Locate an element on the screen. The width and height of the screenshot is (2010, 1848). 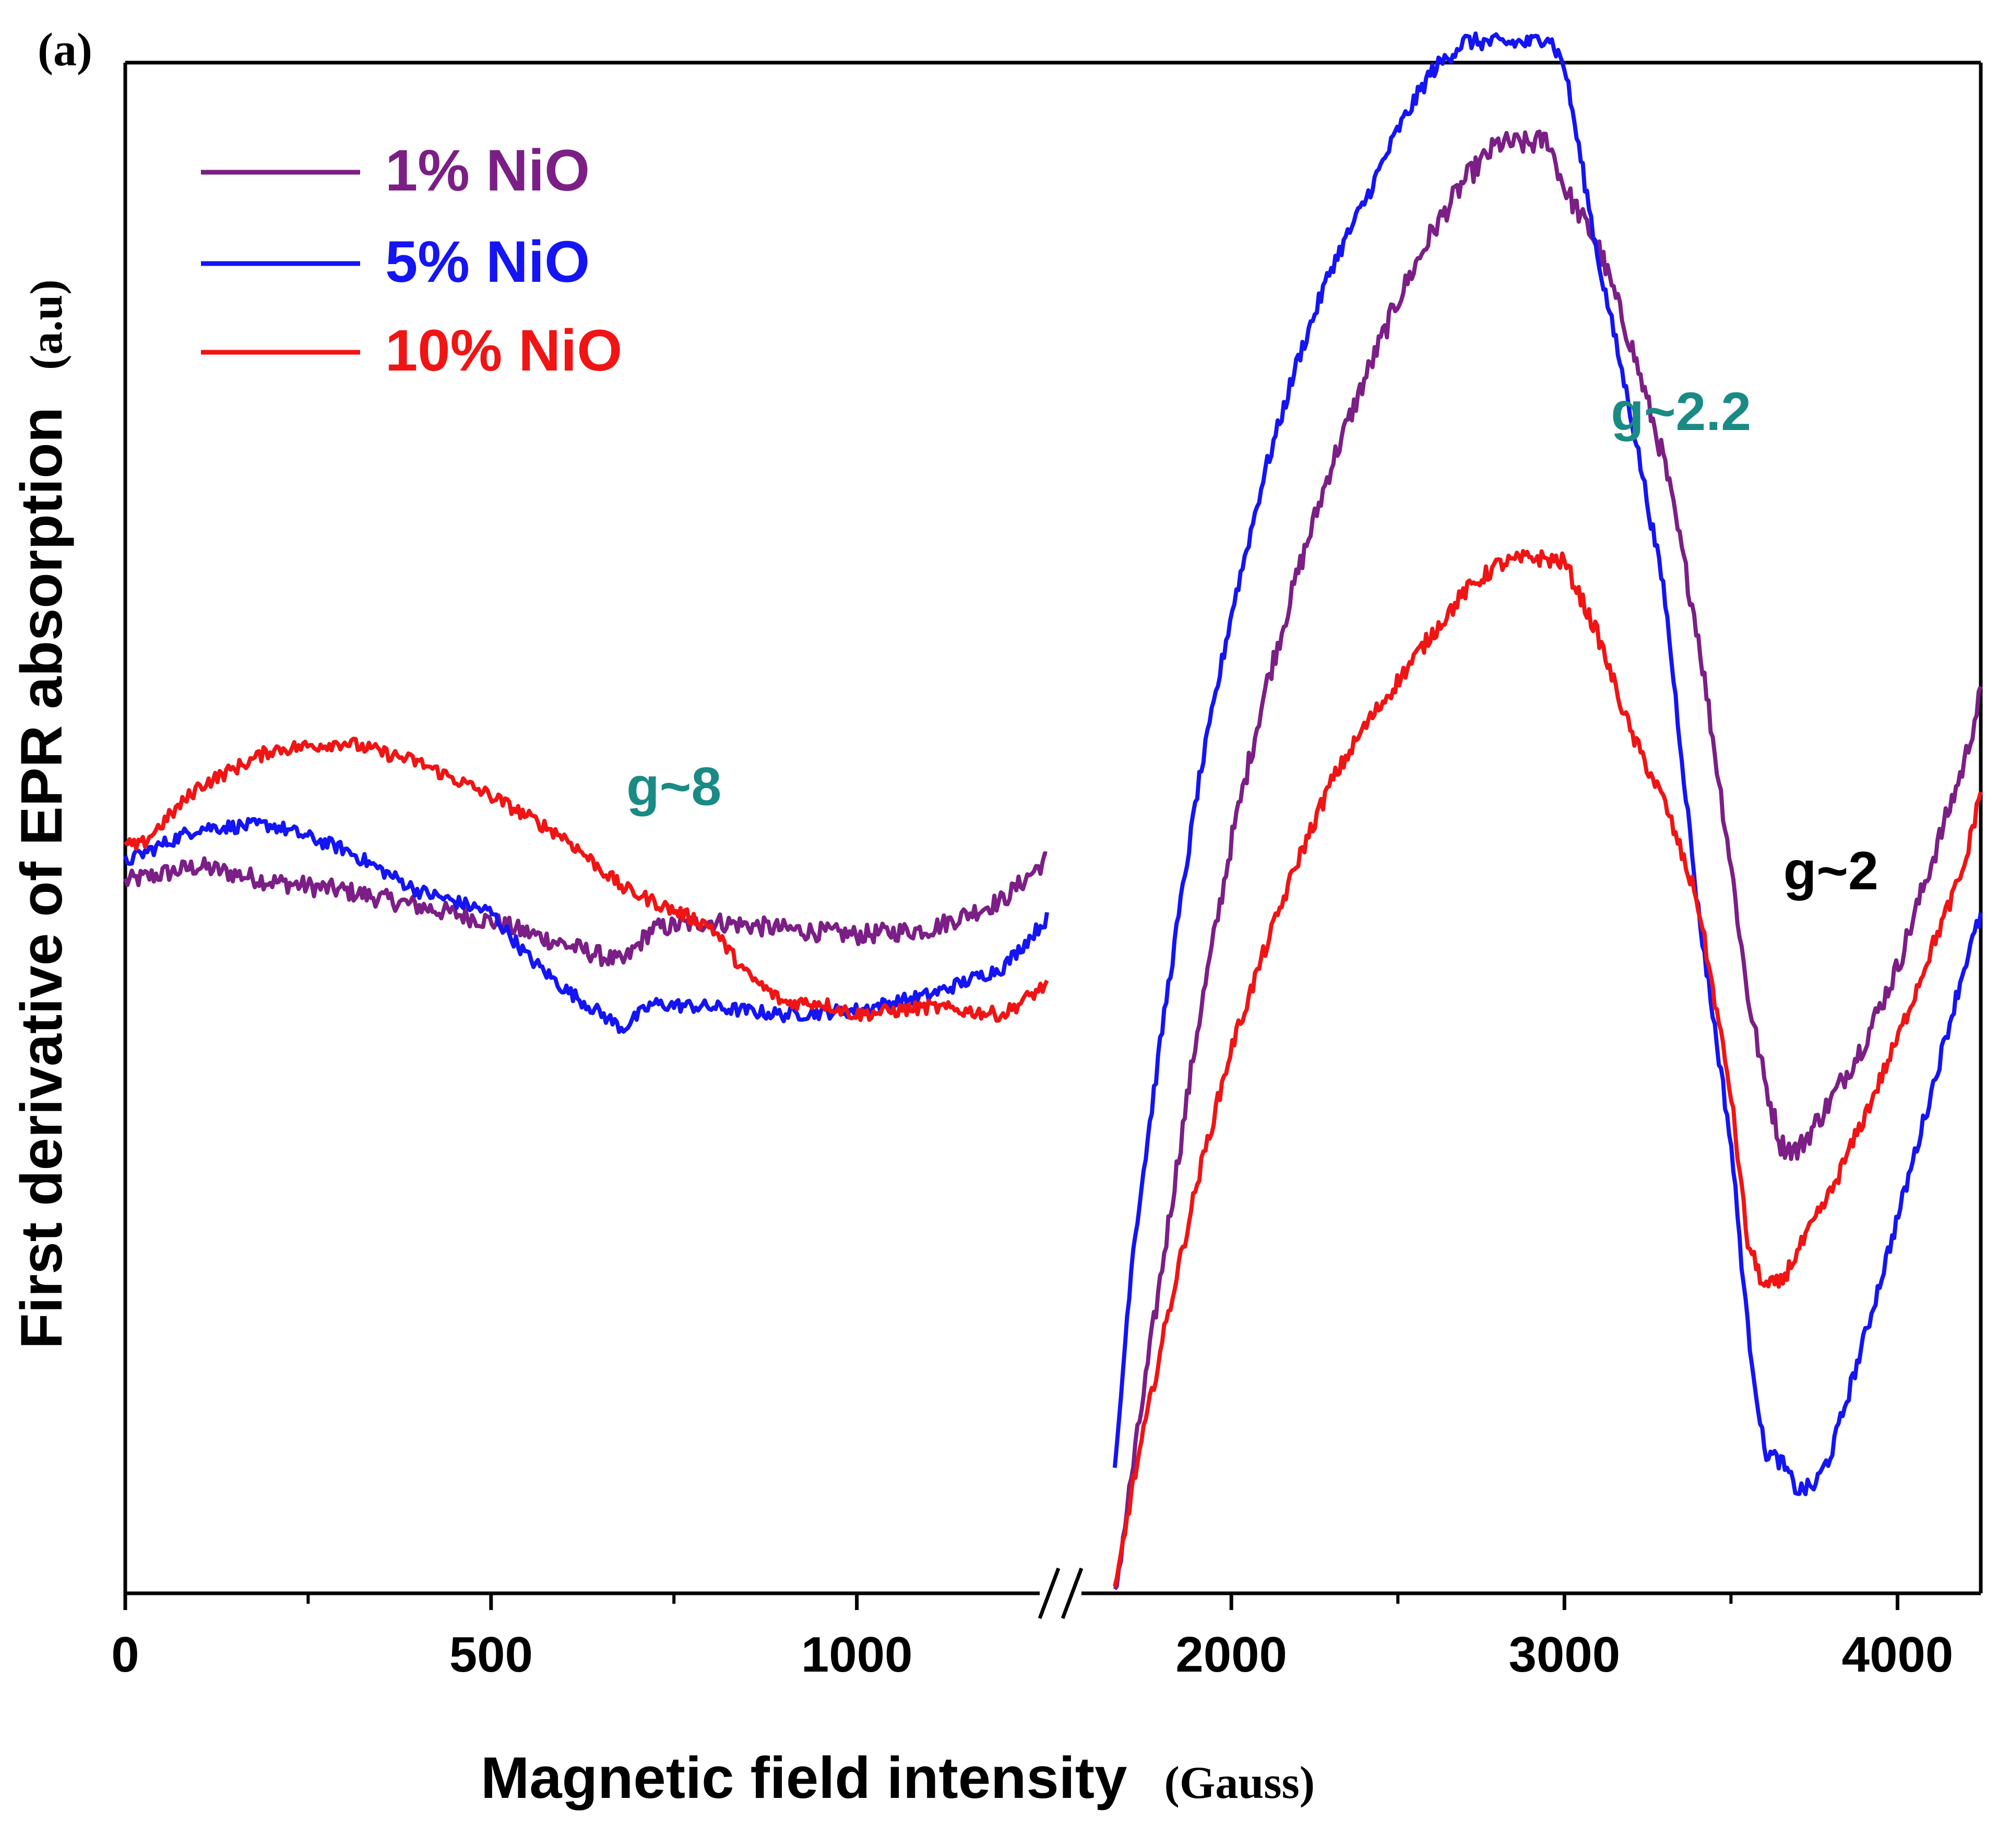
axis-break-marks is located at coordinates (1061, 1593).